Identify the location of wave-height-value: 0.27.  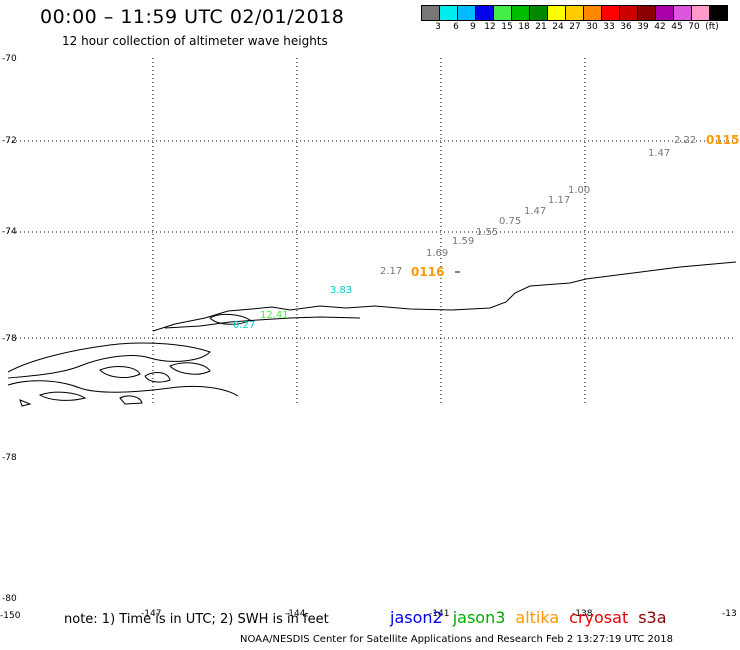
(244, 325).